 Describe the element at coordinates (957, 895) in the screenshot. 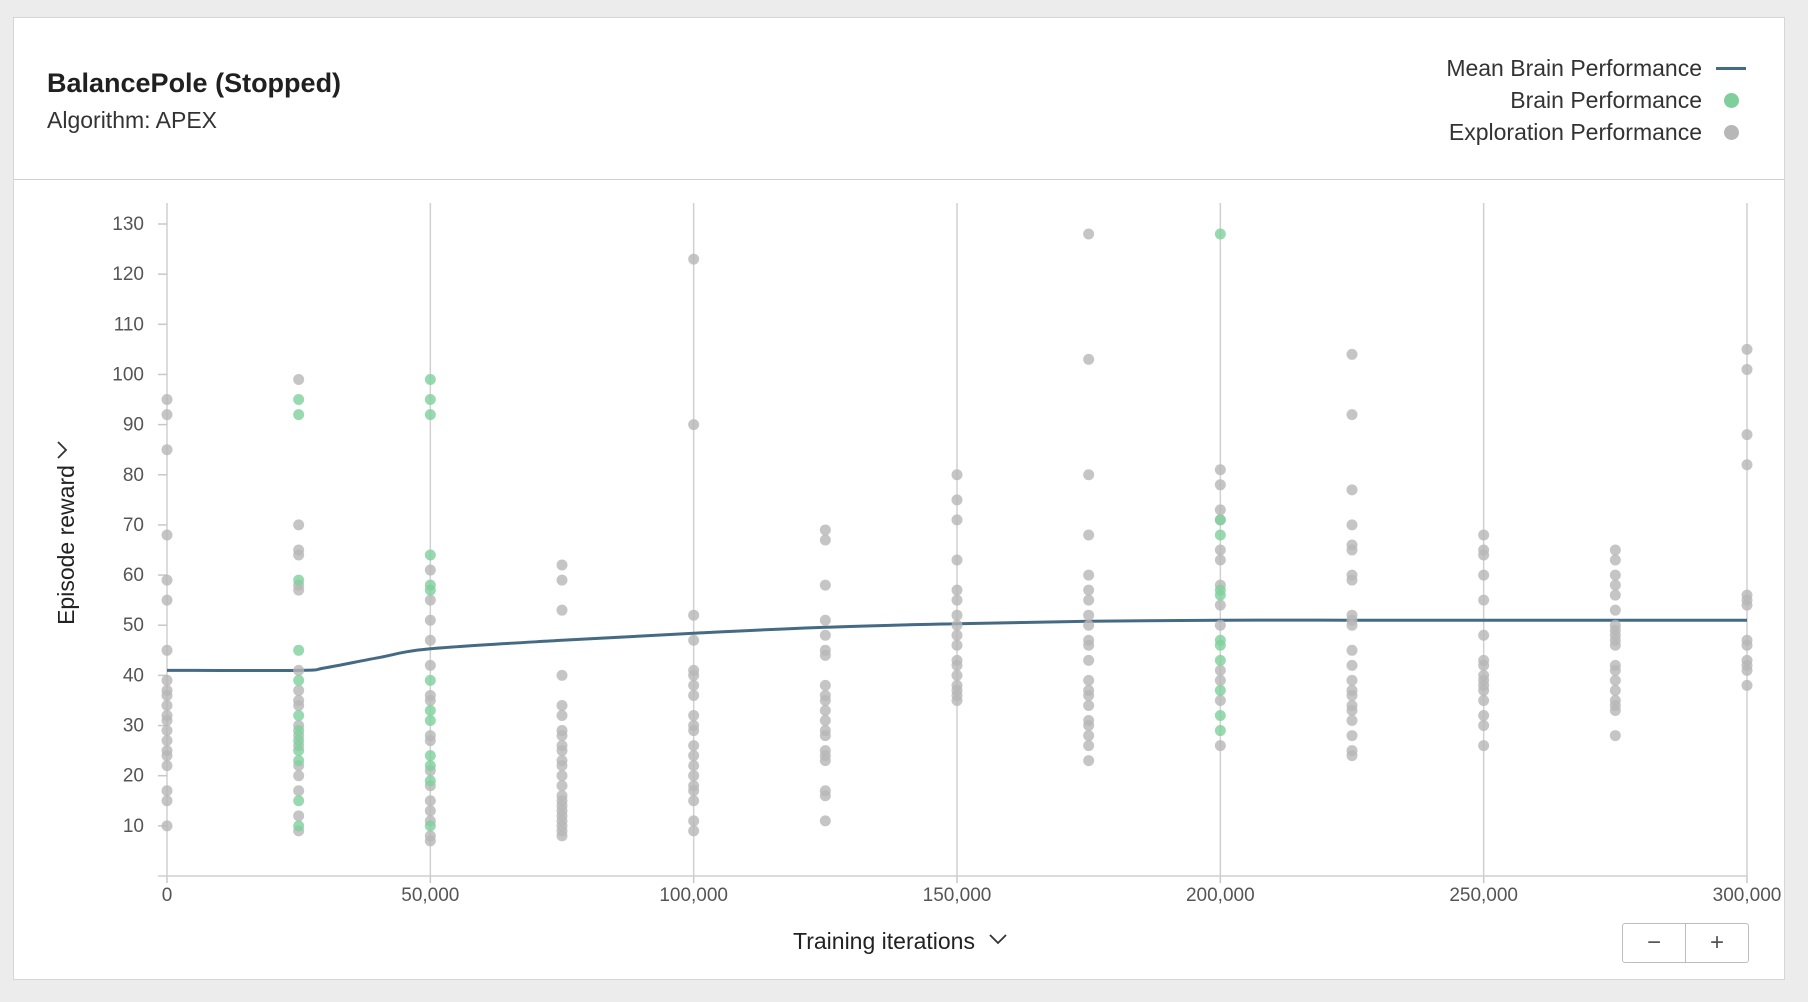

I see `x-tick-label: 150,000` at that location.